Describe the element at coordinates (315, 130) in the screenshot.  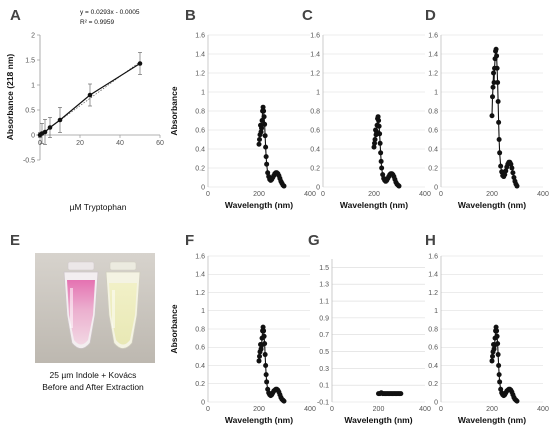
I see `y-tick-label-c-3: 0.6` at that location.